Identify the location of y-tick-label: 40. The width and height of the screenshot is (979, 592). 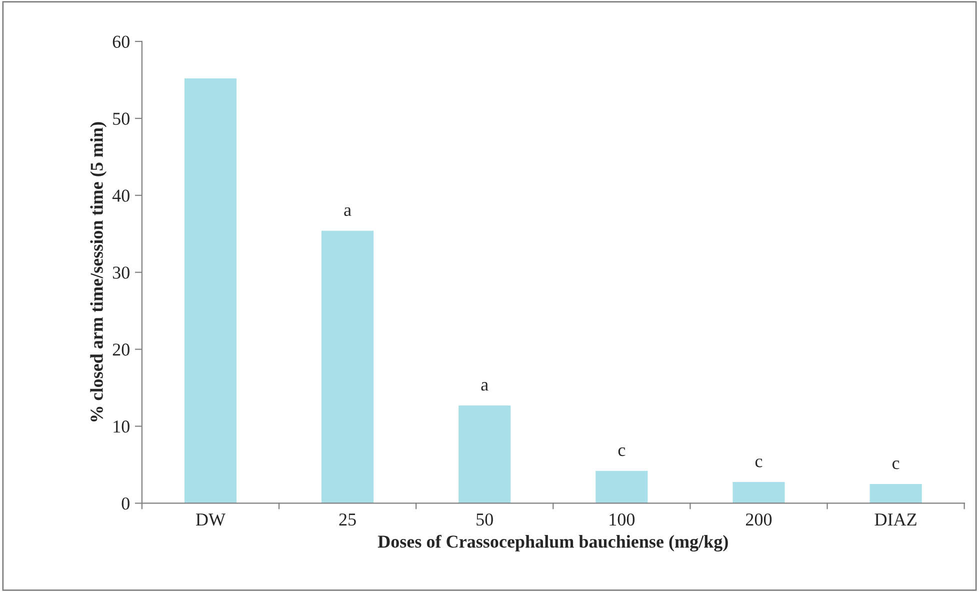
(121, 196).